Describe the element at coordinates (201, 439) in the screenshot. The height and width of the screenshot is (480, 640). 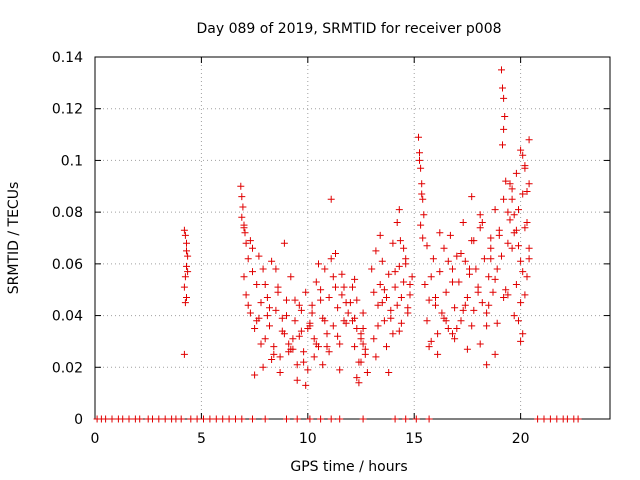
I see `x-tick-label: 5` at that location.